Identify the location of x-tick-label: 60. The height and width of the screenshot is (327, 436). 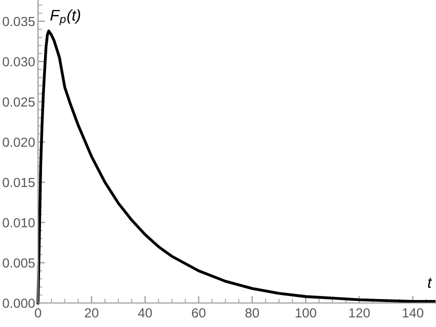
(199, 313).